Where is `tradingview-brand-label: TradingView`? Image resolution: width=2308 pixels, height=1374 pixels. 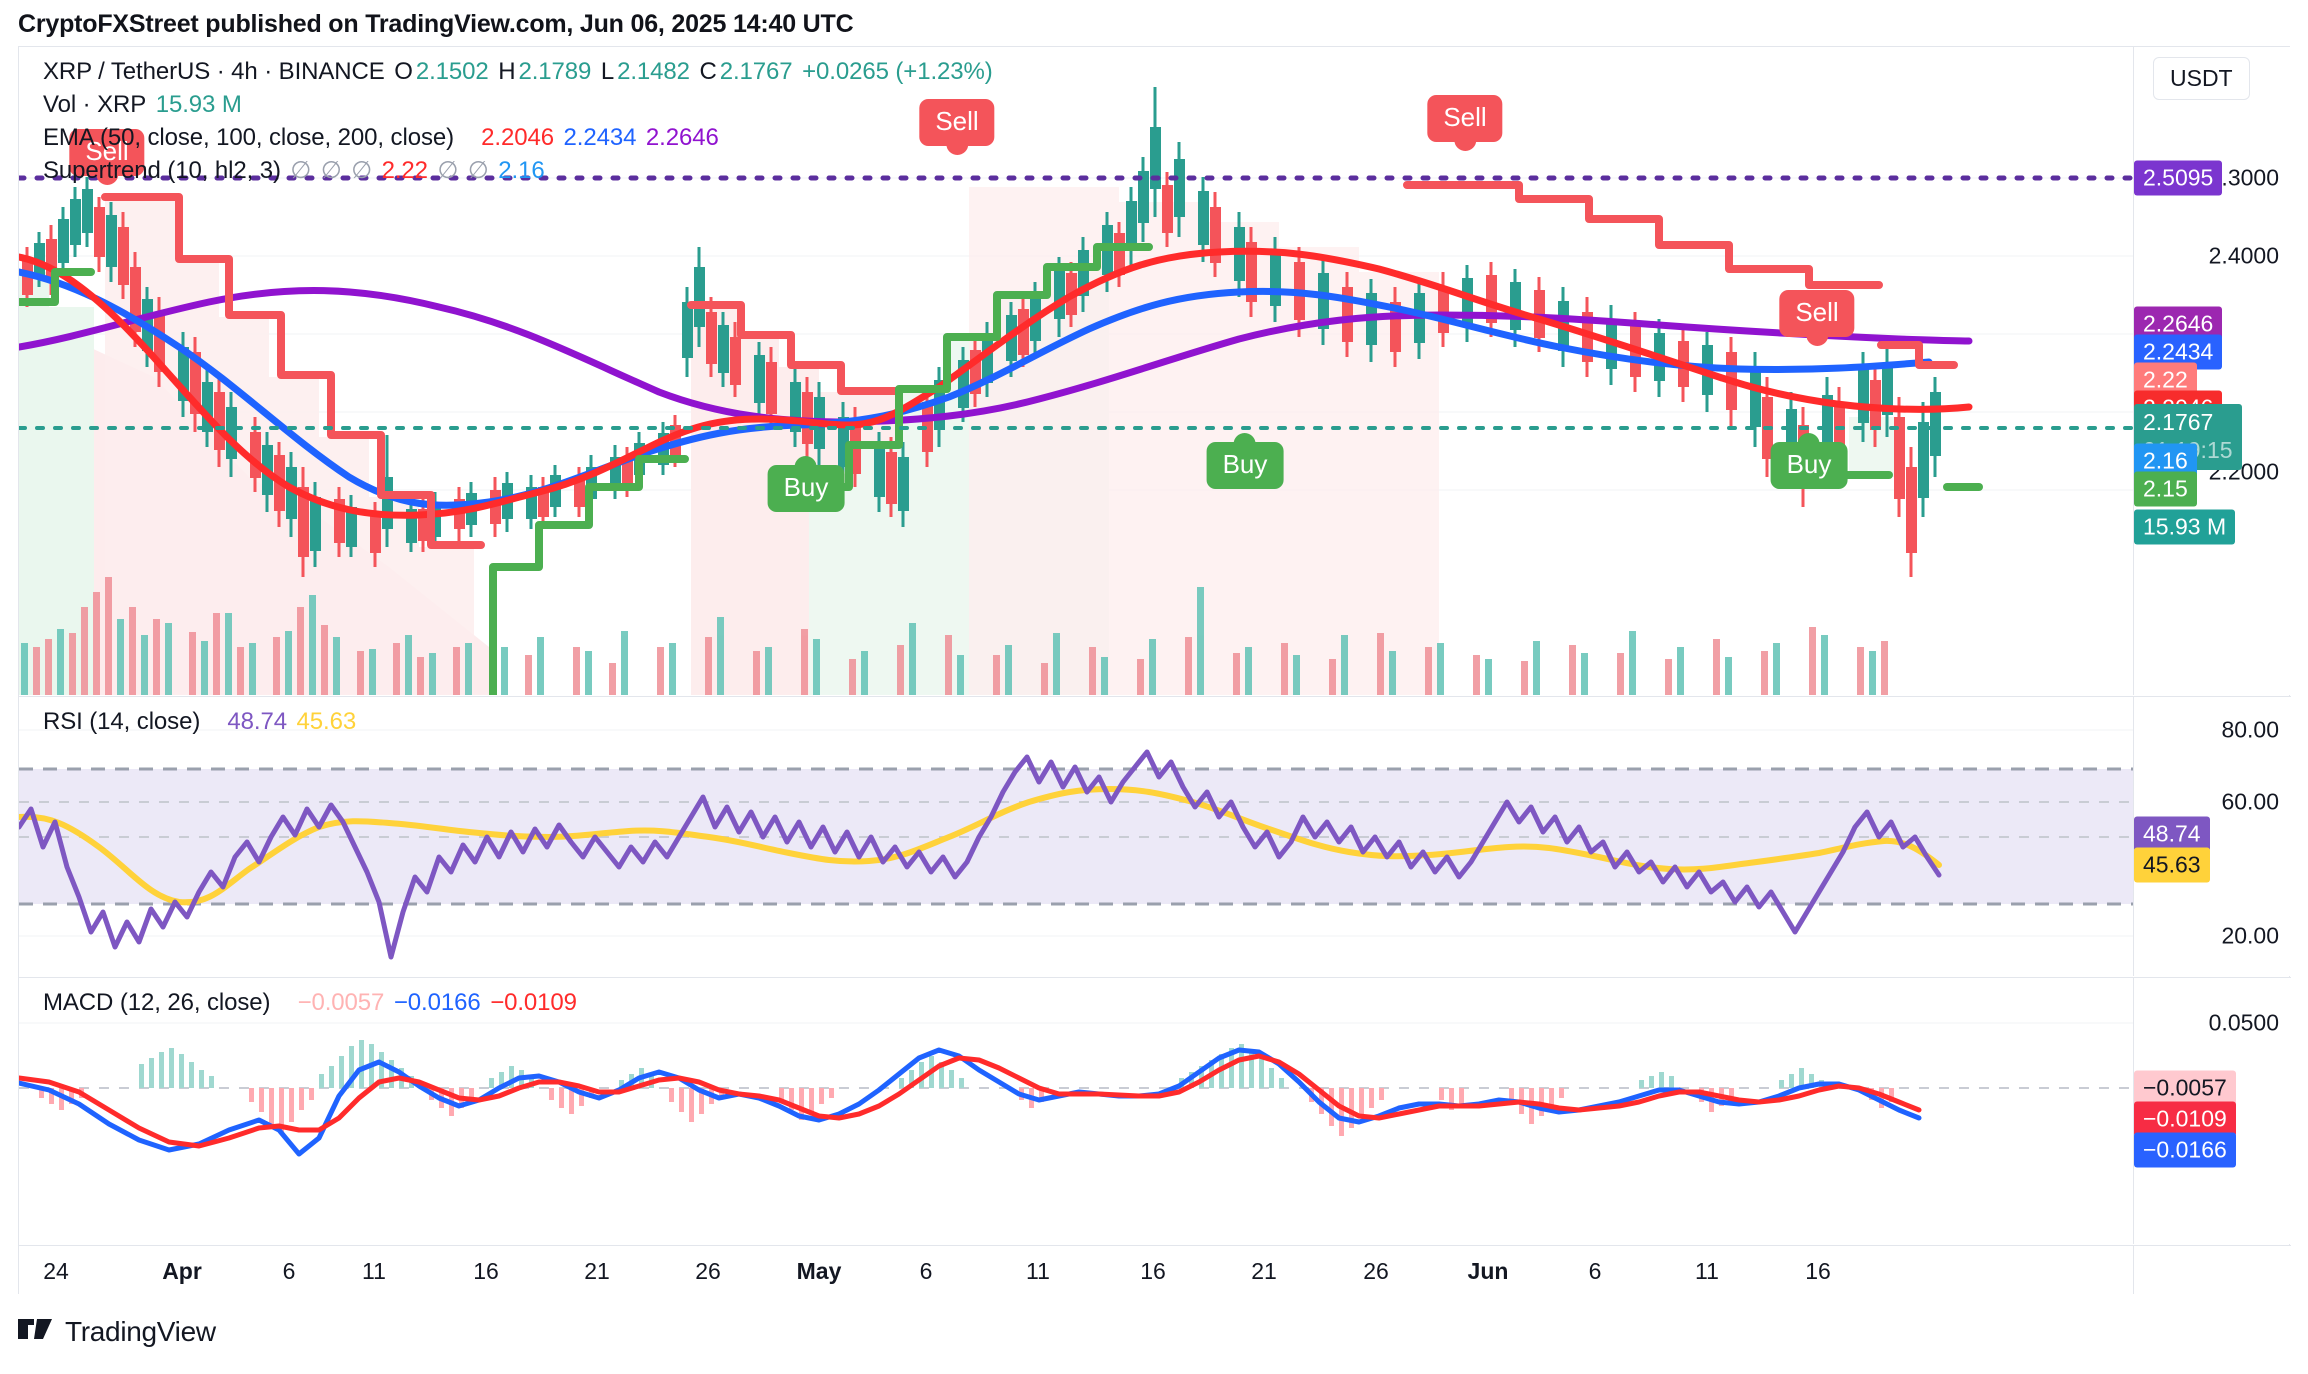
tradingview-brand-label: TradingView is located at coordinates (140, 1331).